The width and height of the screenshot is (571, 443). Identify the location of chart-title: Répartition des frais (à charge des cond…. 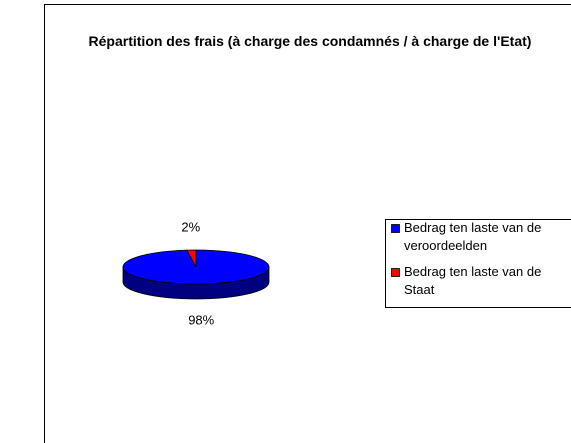
(310, 41).